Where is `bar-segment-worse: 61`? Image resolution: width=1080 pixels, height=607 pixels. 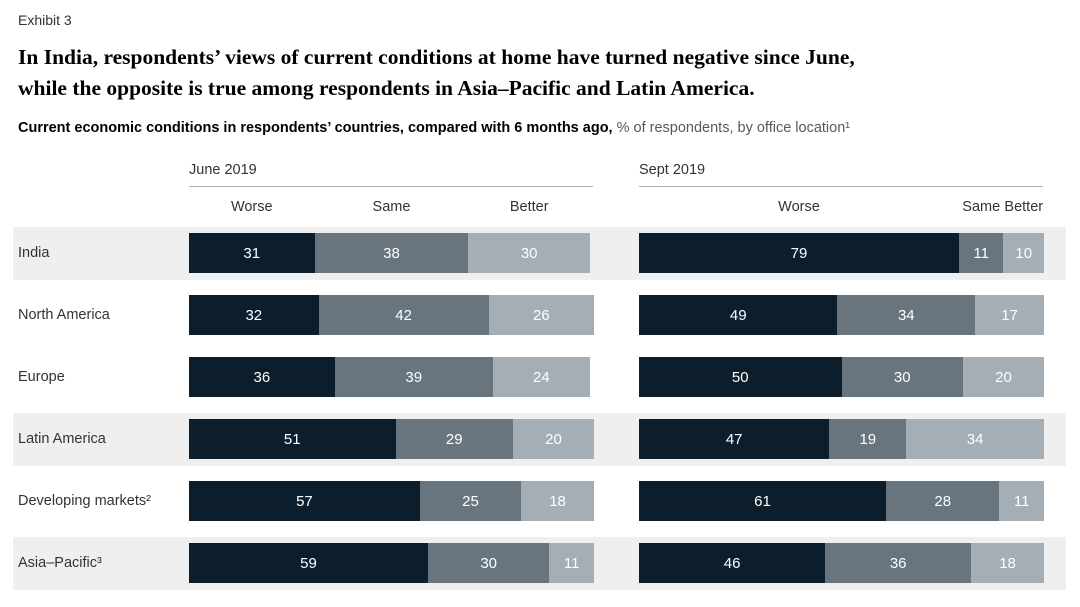 bar-segment-worse: 61 is located at coordinates (763, 501).